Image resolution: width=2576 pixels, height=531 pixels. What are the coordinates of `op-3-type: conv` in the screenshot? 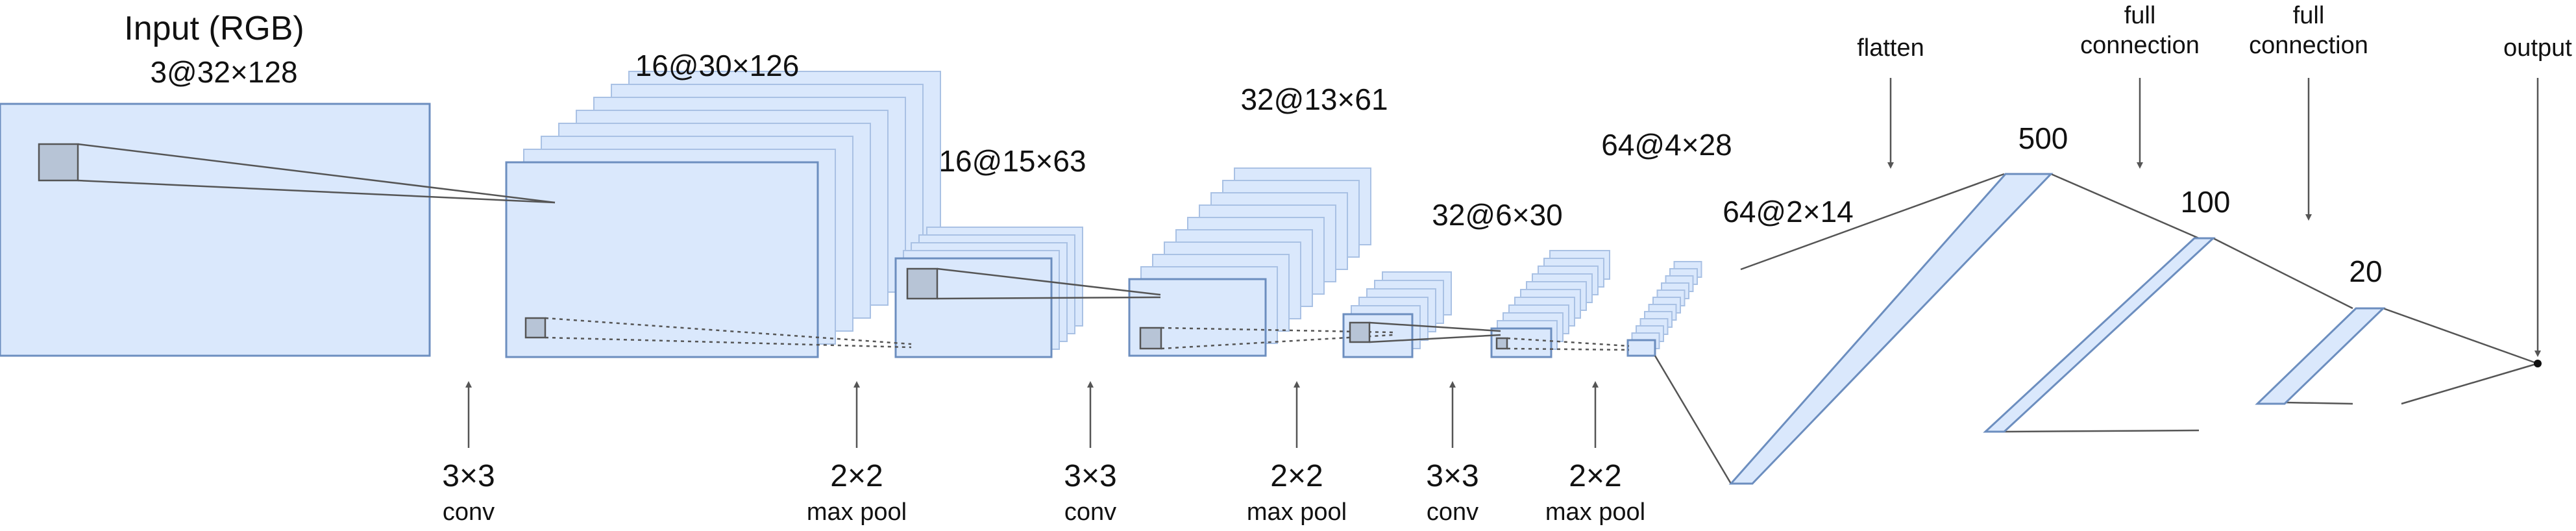 It's located at (1090, 512).